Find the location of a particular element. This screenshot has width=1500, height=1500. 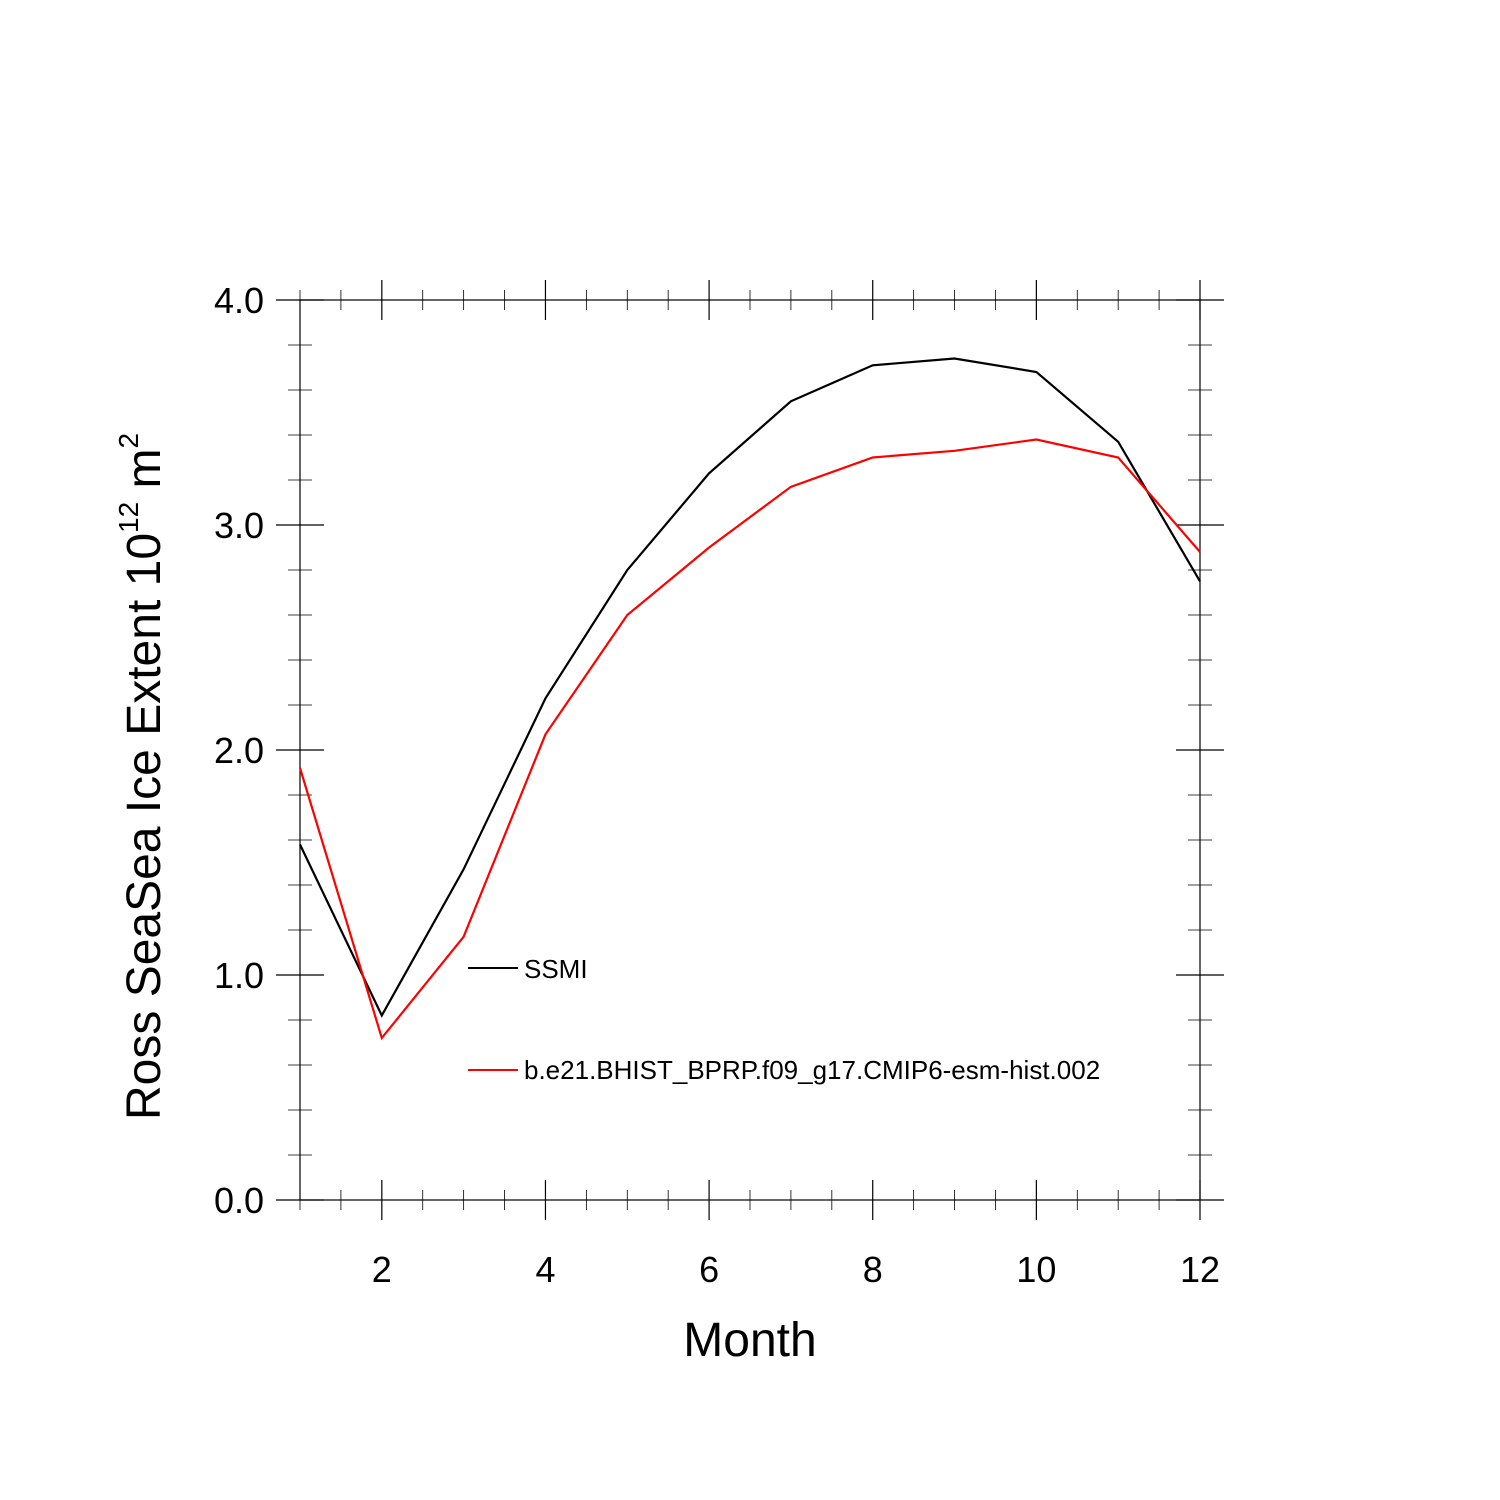

y-tick-labels: 0.0 1.0 2.0 3.0 4.0 is located at coordinates (239, 750).